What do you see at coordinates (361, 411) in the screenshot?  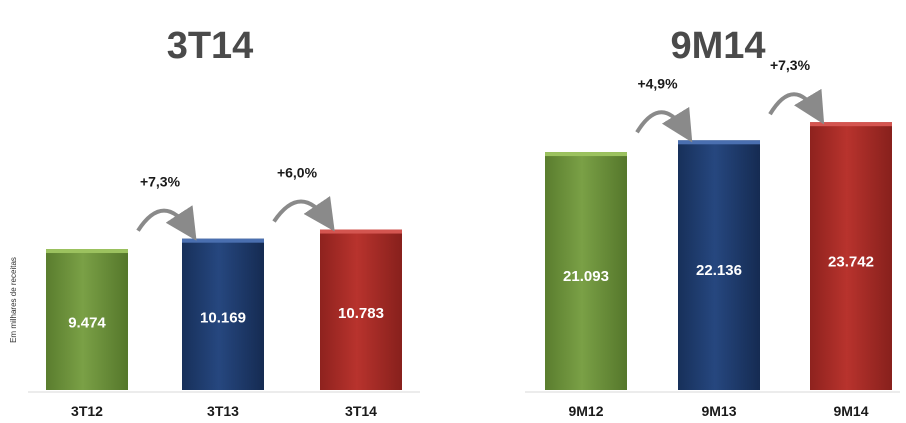 I see `category-label-3t14: 3T14` at bounding box center [361, 411].